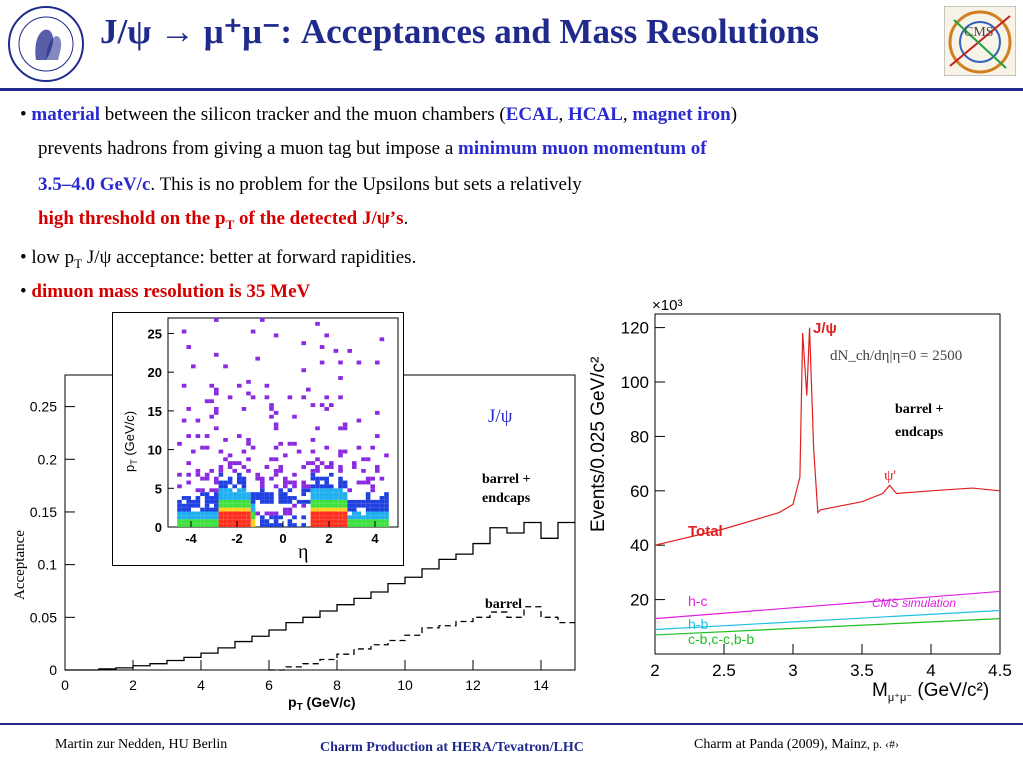  What do you see at coordinates (635, 382) in the screenshot?
I see `mass-y-tick-label: 100` at bounding box center [635, 382].